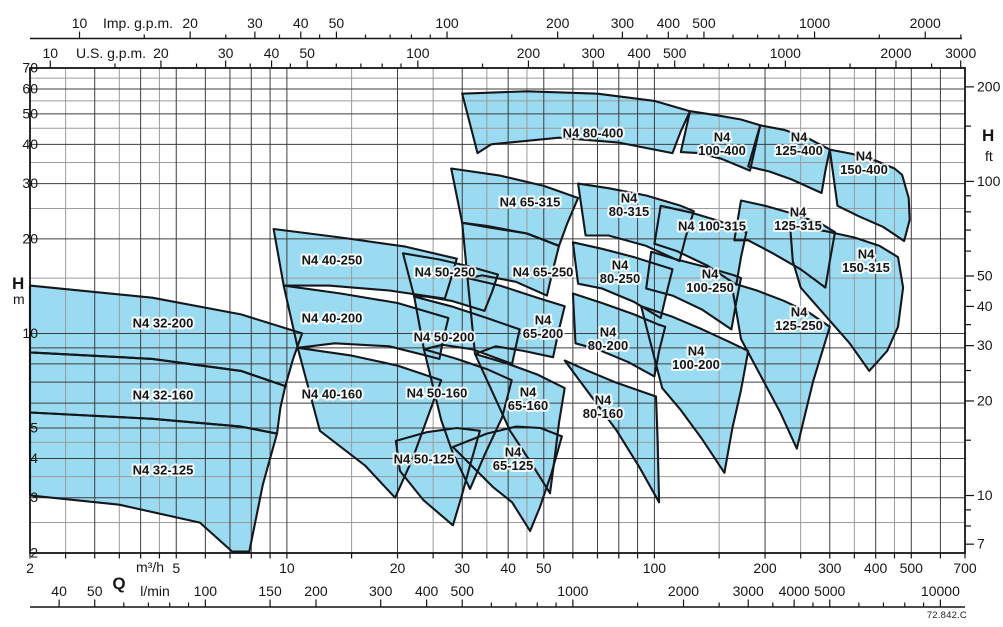 The width and height of the screenshot is (1003, 627). I want to click on svg-text: 1000, so click(814, 23).